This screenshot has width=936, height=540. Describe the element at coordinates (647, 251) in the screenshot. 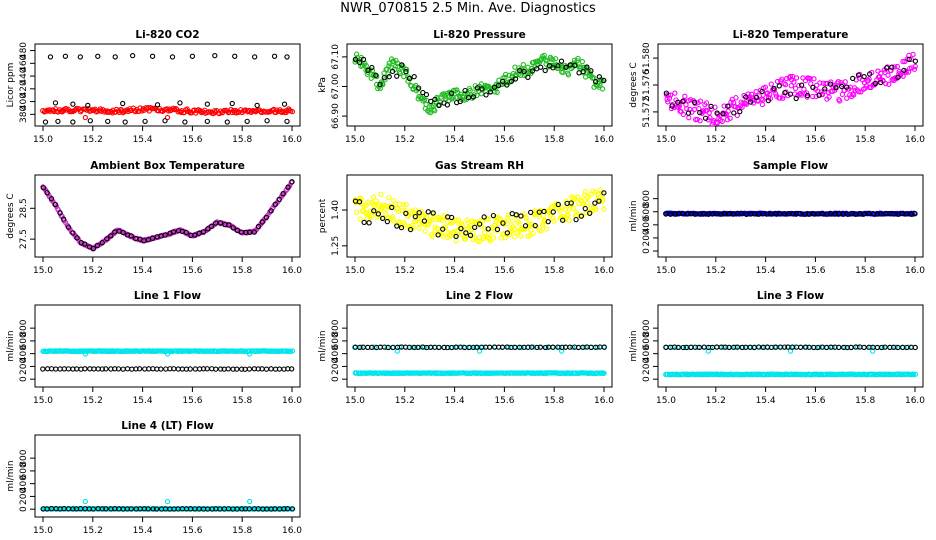

I see `y-tick-label: 0` at that location.